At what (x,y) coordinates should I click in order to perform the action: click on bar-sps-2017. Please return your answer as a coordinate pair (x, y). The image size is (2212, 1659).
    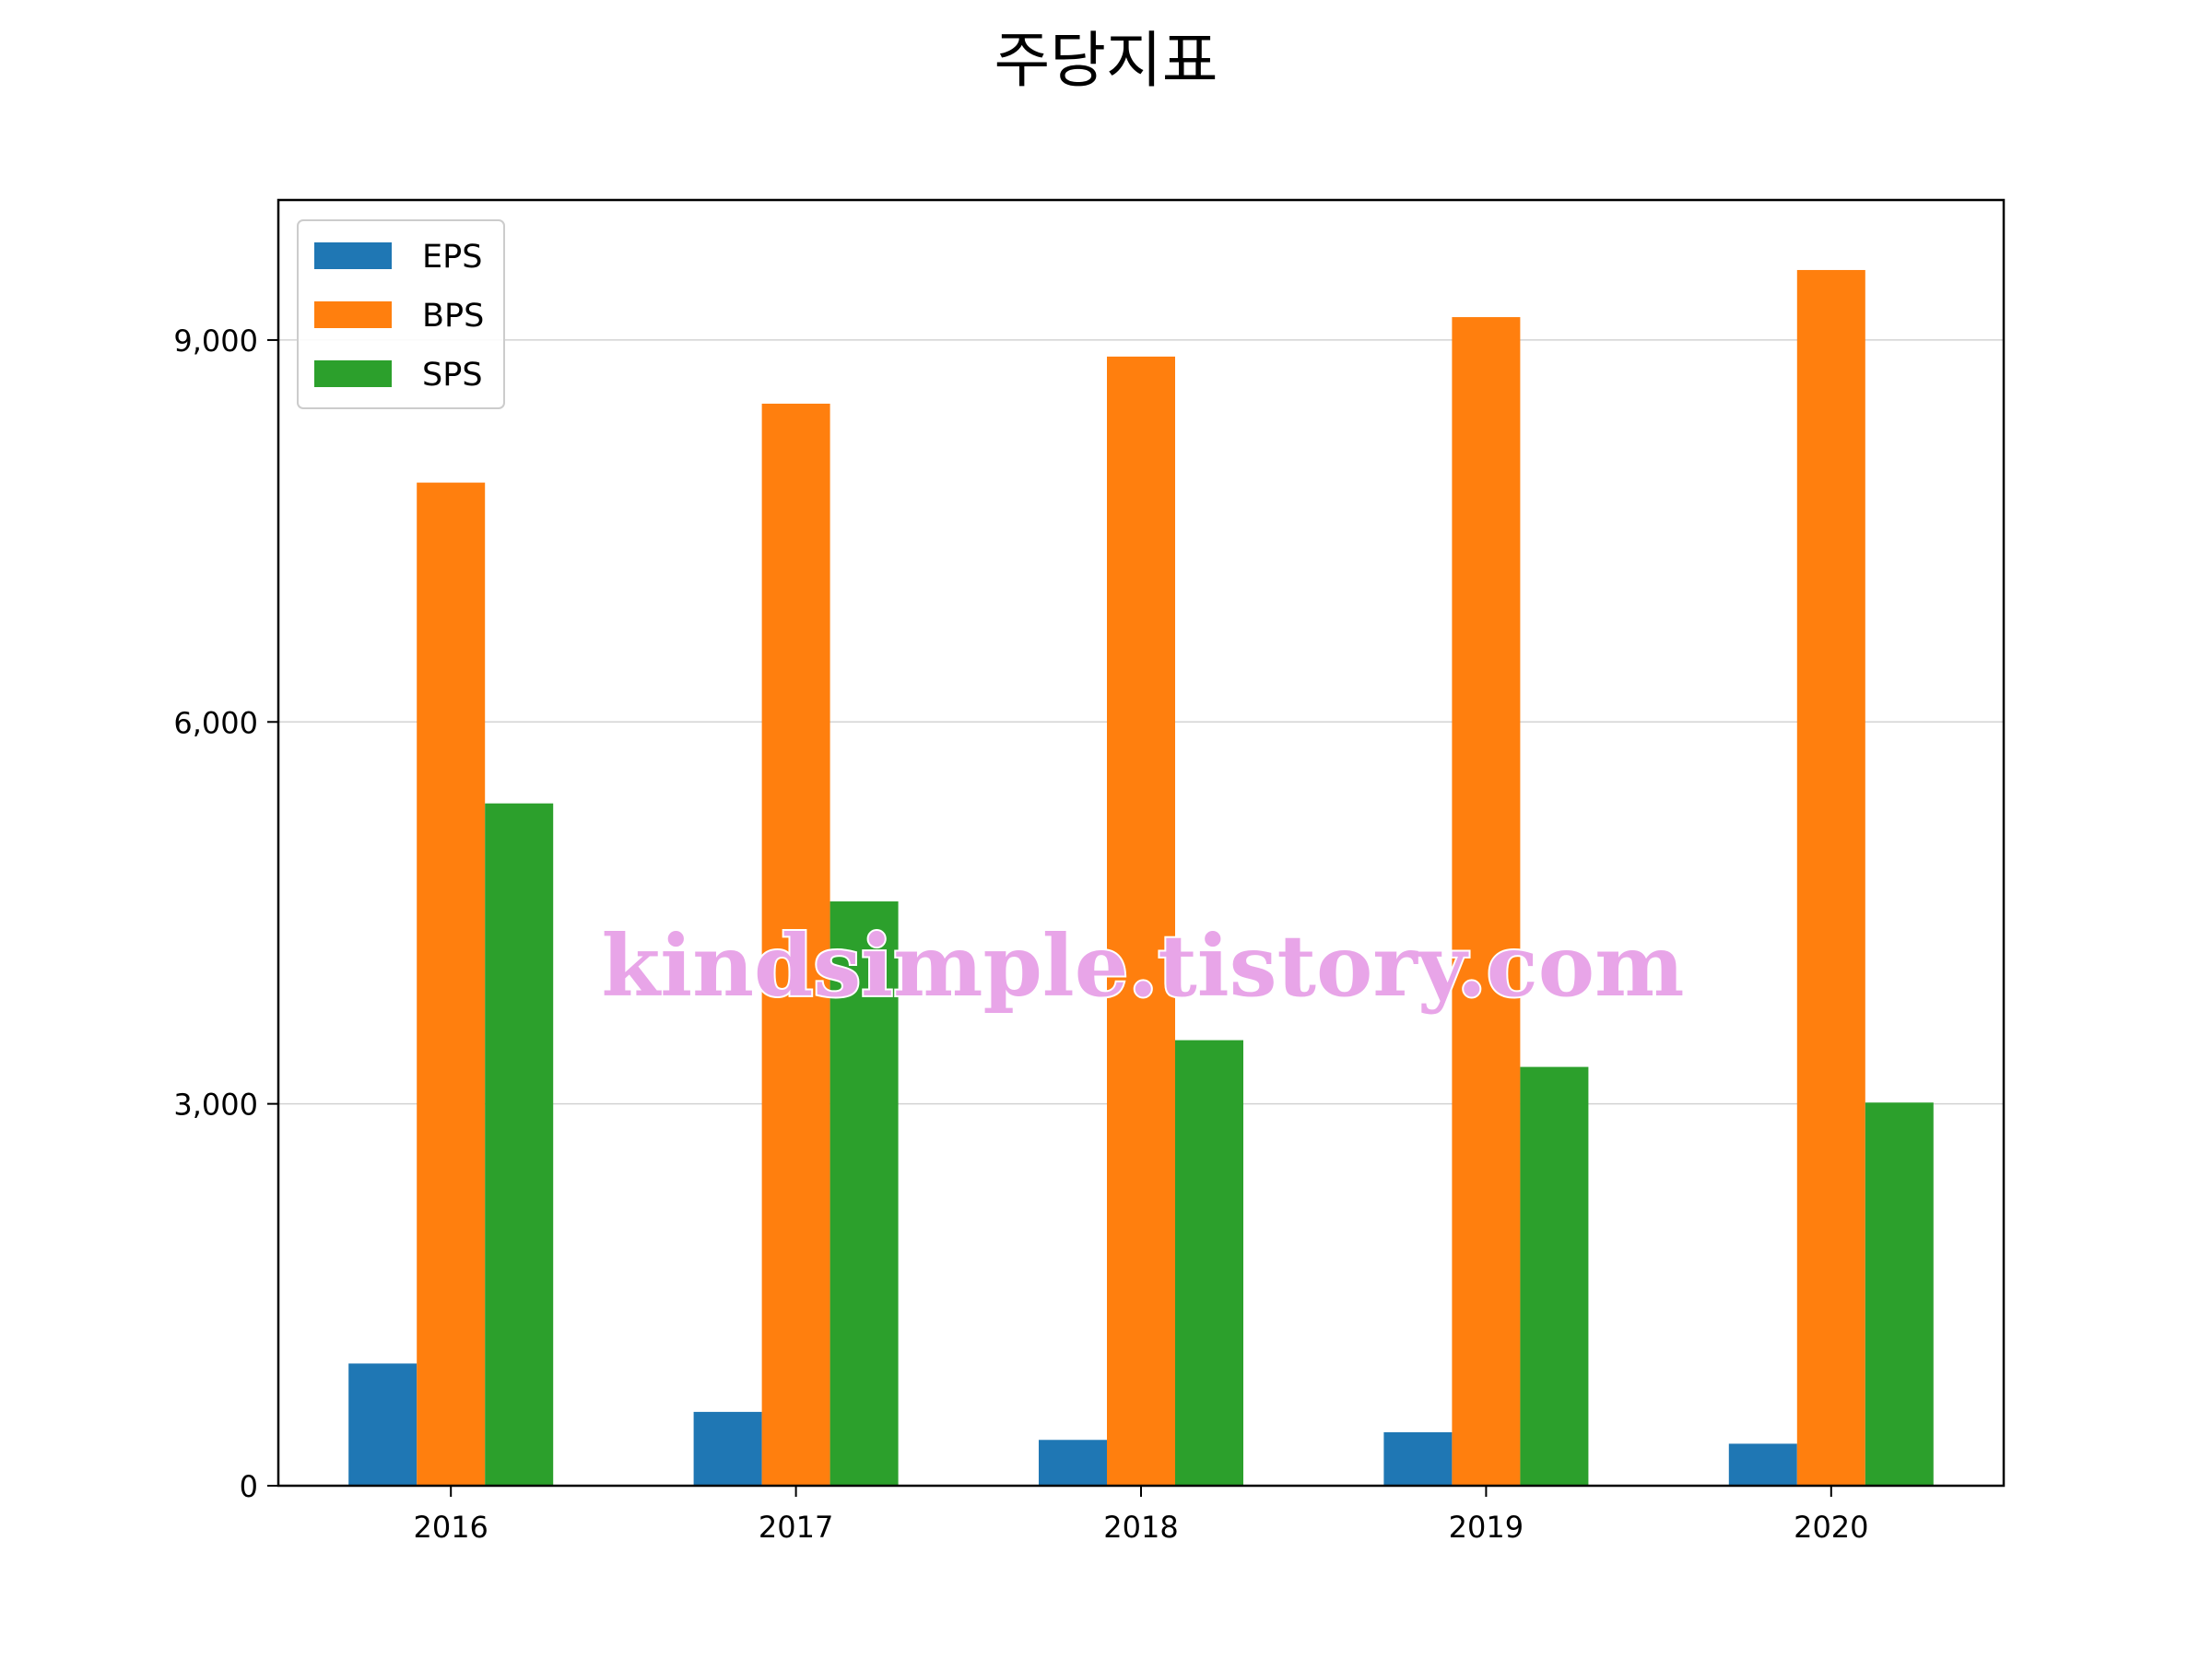
    Looking at the image, I should click on (864, 1193).